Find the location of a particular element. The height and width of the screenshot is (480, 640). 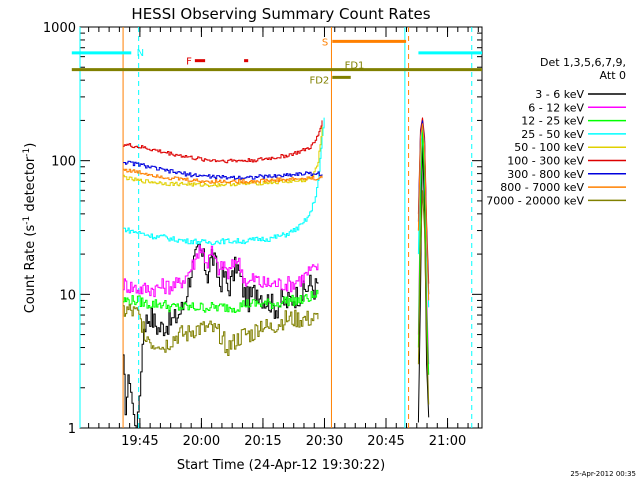

legend-header-attenuator: Att 0 is located at coordinates (613, 75).